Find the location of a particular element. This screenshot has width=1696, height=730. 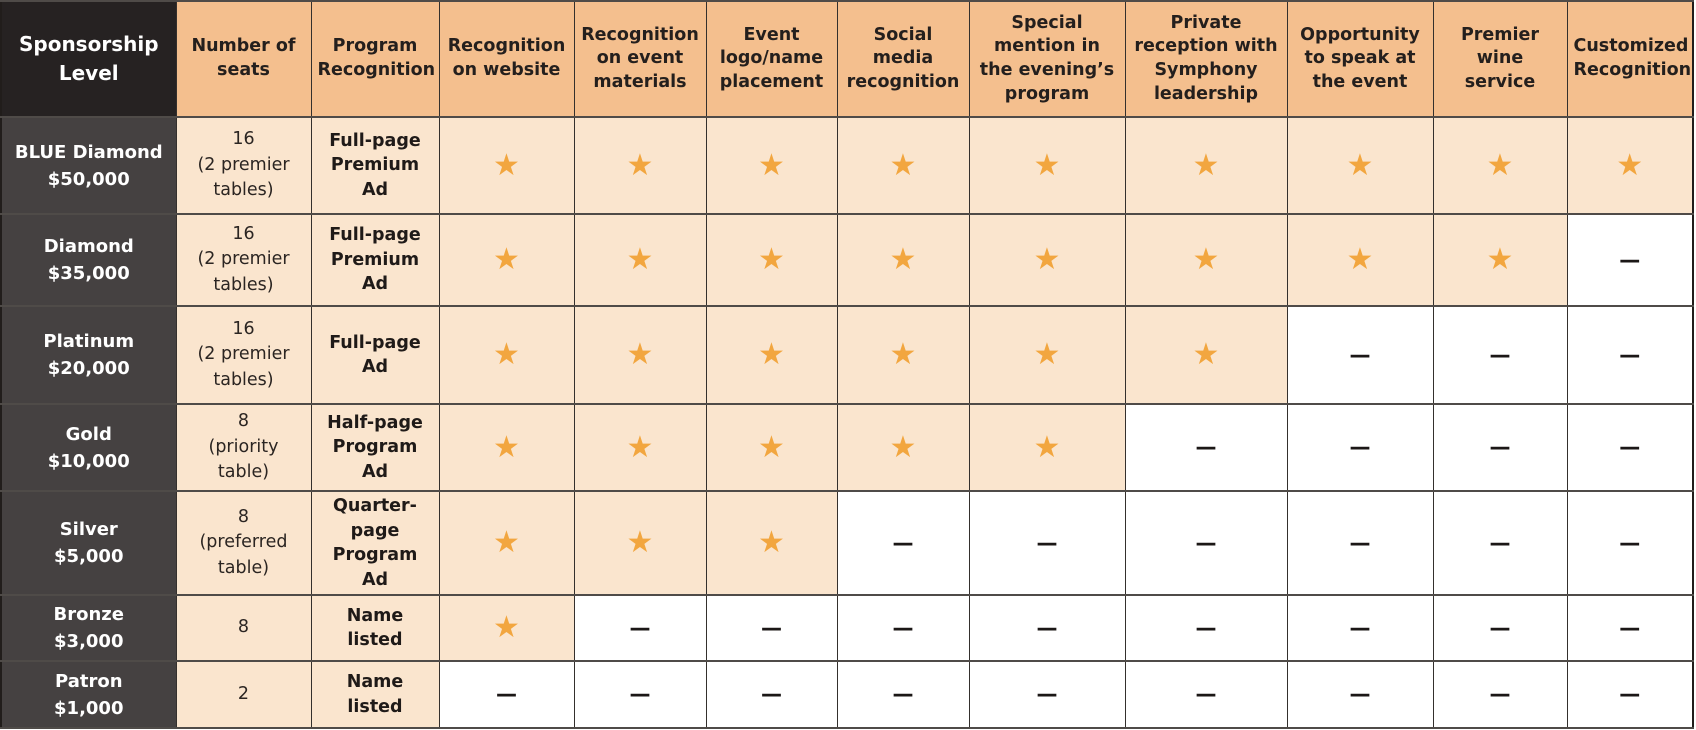

column-header-social-media: Social media recognition is located at coordinates (903, 59).